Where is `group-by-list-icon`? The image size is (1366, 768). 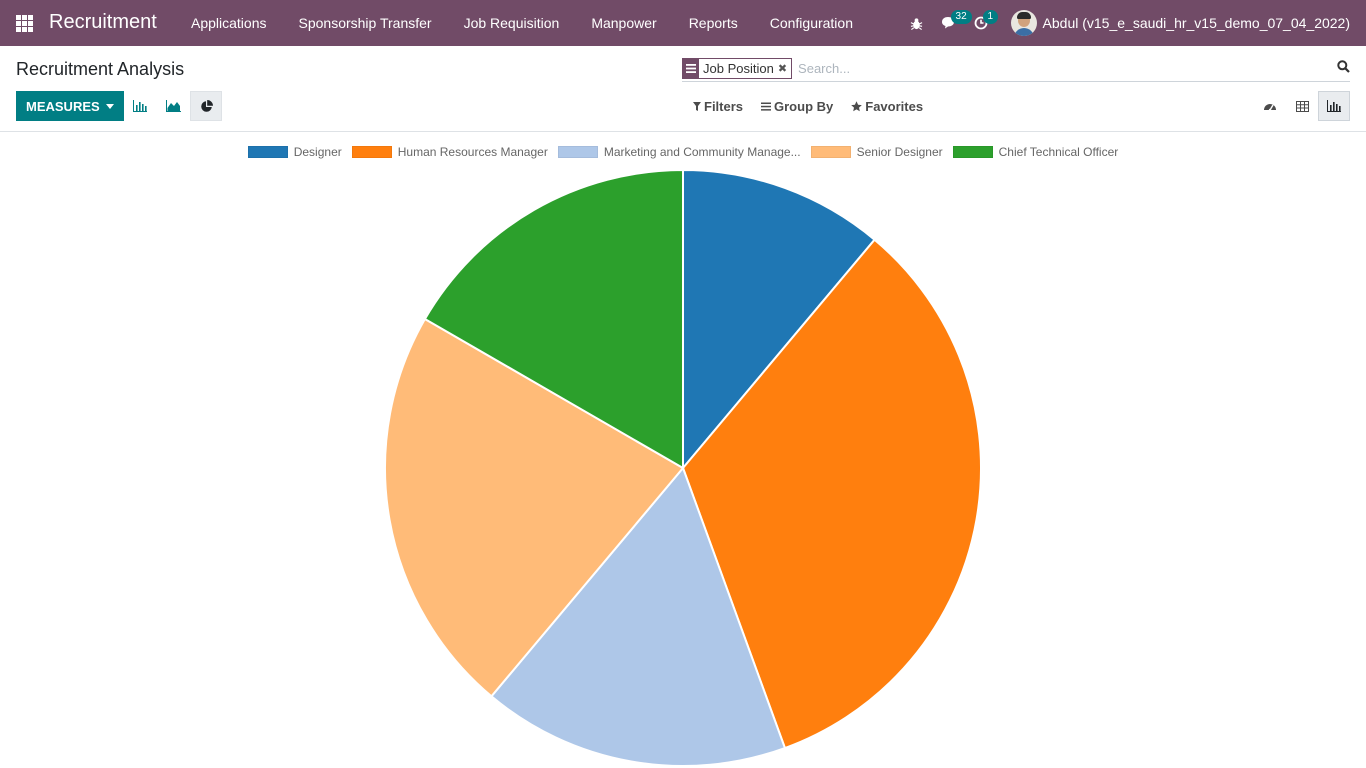 group-by-list-icon is located at coordinates (691, 68).